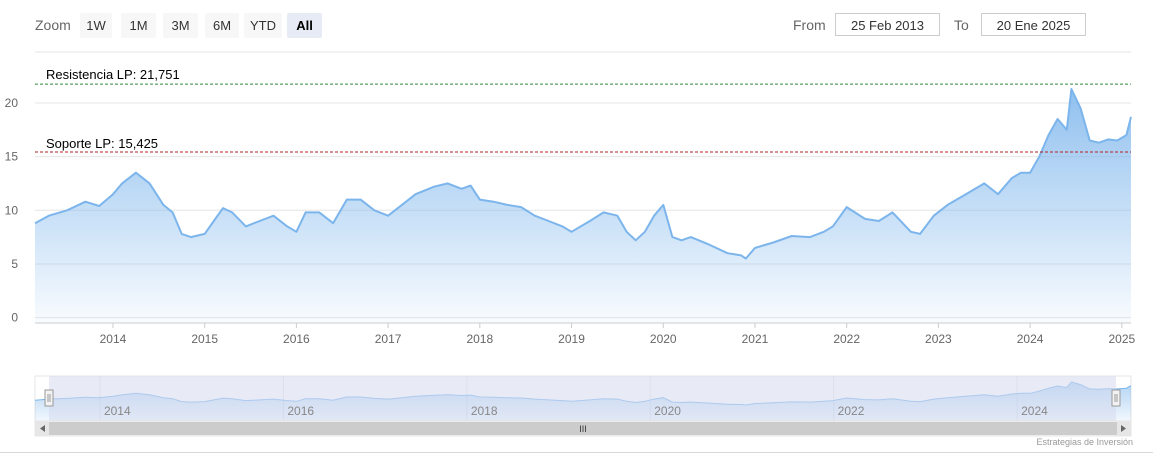 Image resolution: width=1153 pixels, height=466 pixels. Describe the element at coordinates (484, 411) in the screenshot. I see `navigator-tick-label: 2018` at that location.